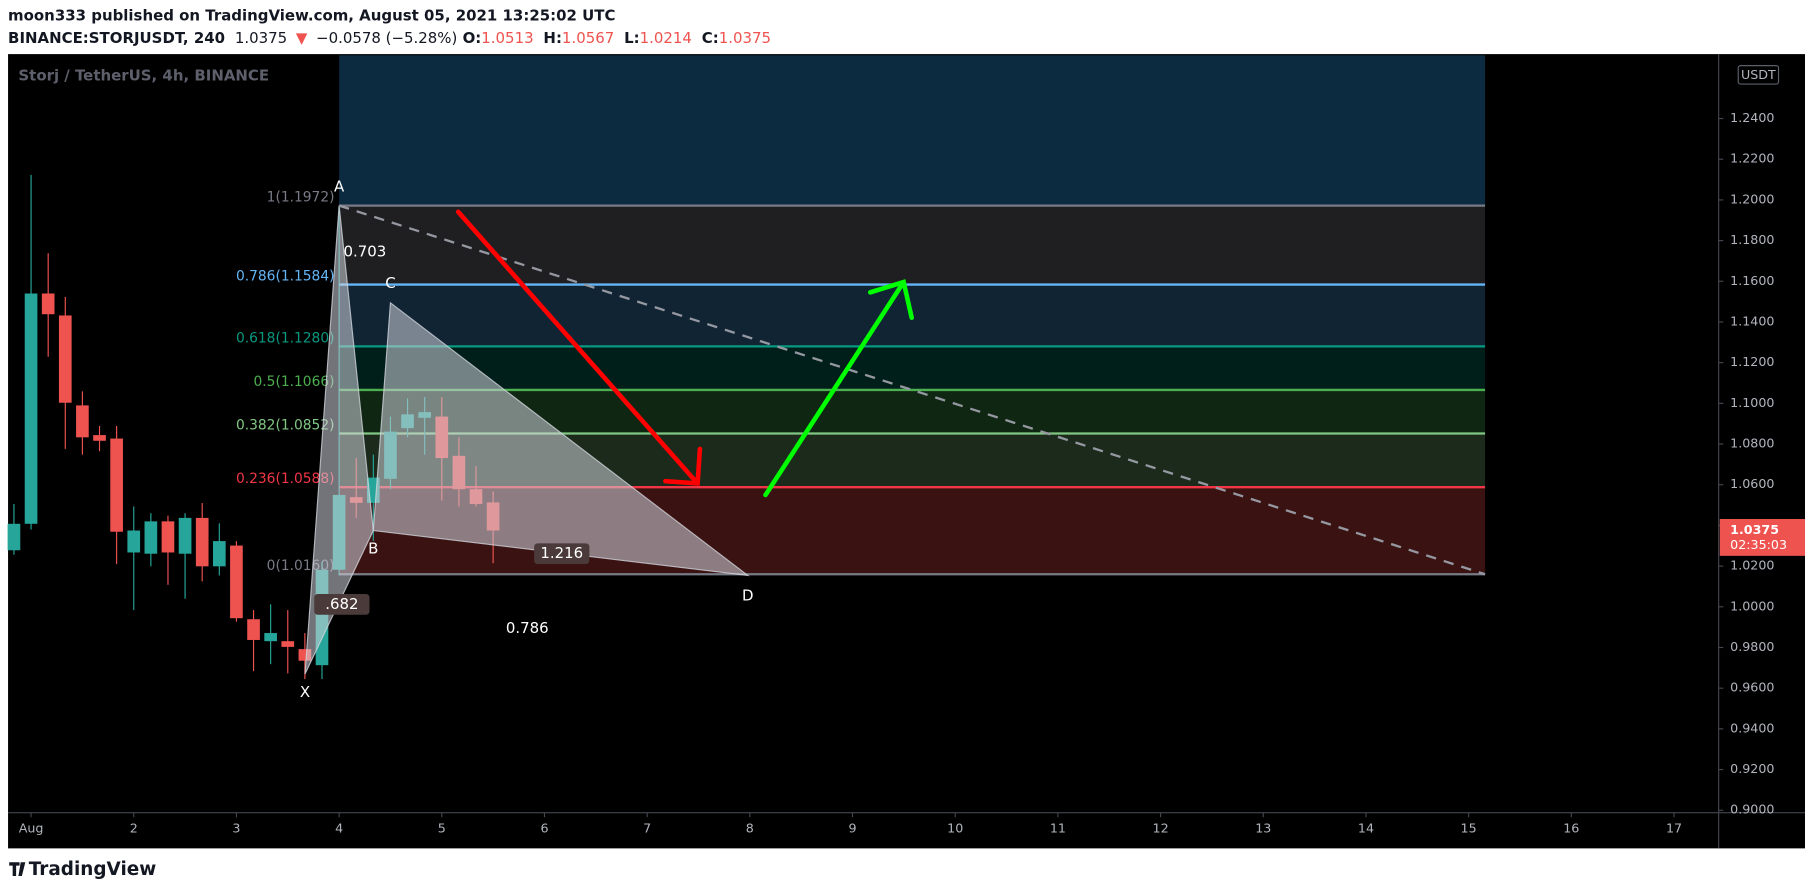 This screenshot has width=1805, height=895. What do you see at coordinates (1752, 361) in the screenshot?
I see `y-tick-label: 1.1200` at bounding box center [1752, 361].